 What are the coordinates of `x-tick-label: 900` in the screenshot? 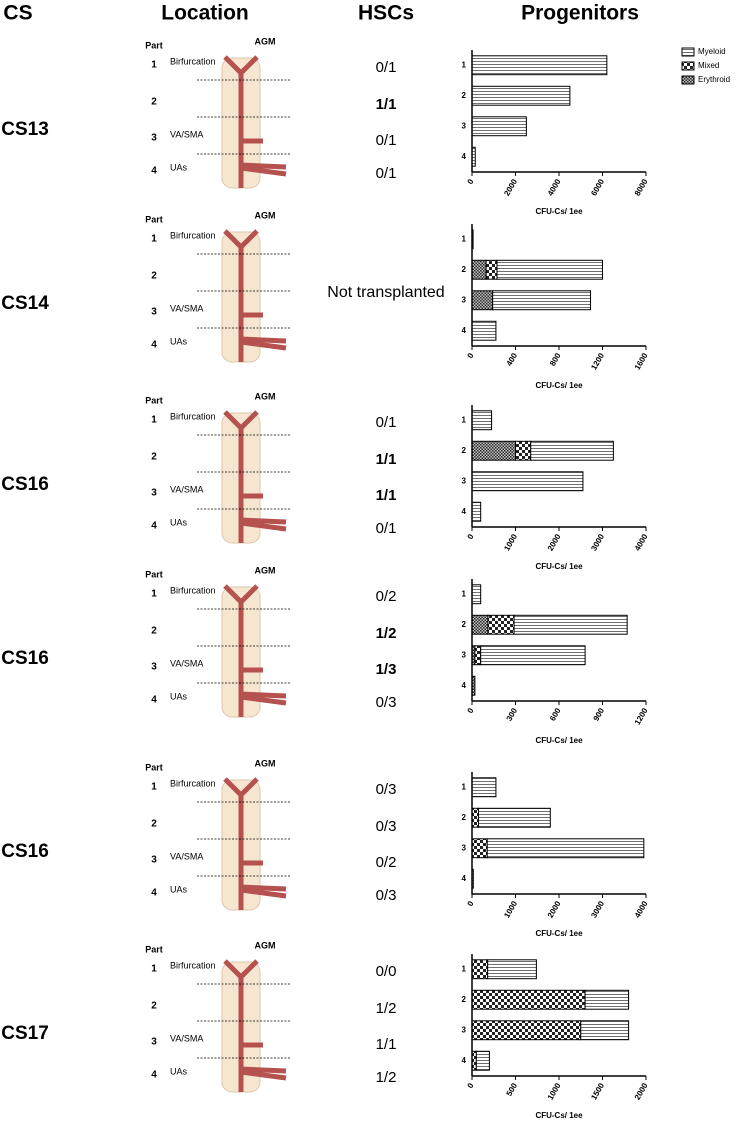 It's located at (599, 714).